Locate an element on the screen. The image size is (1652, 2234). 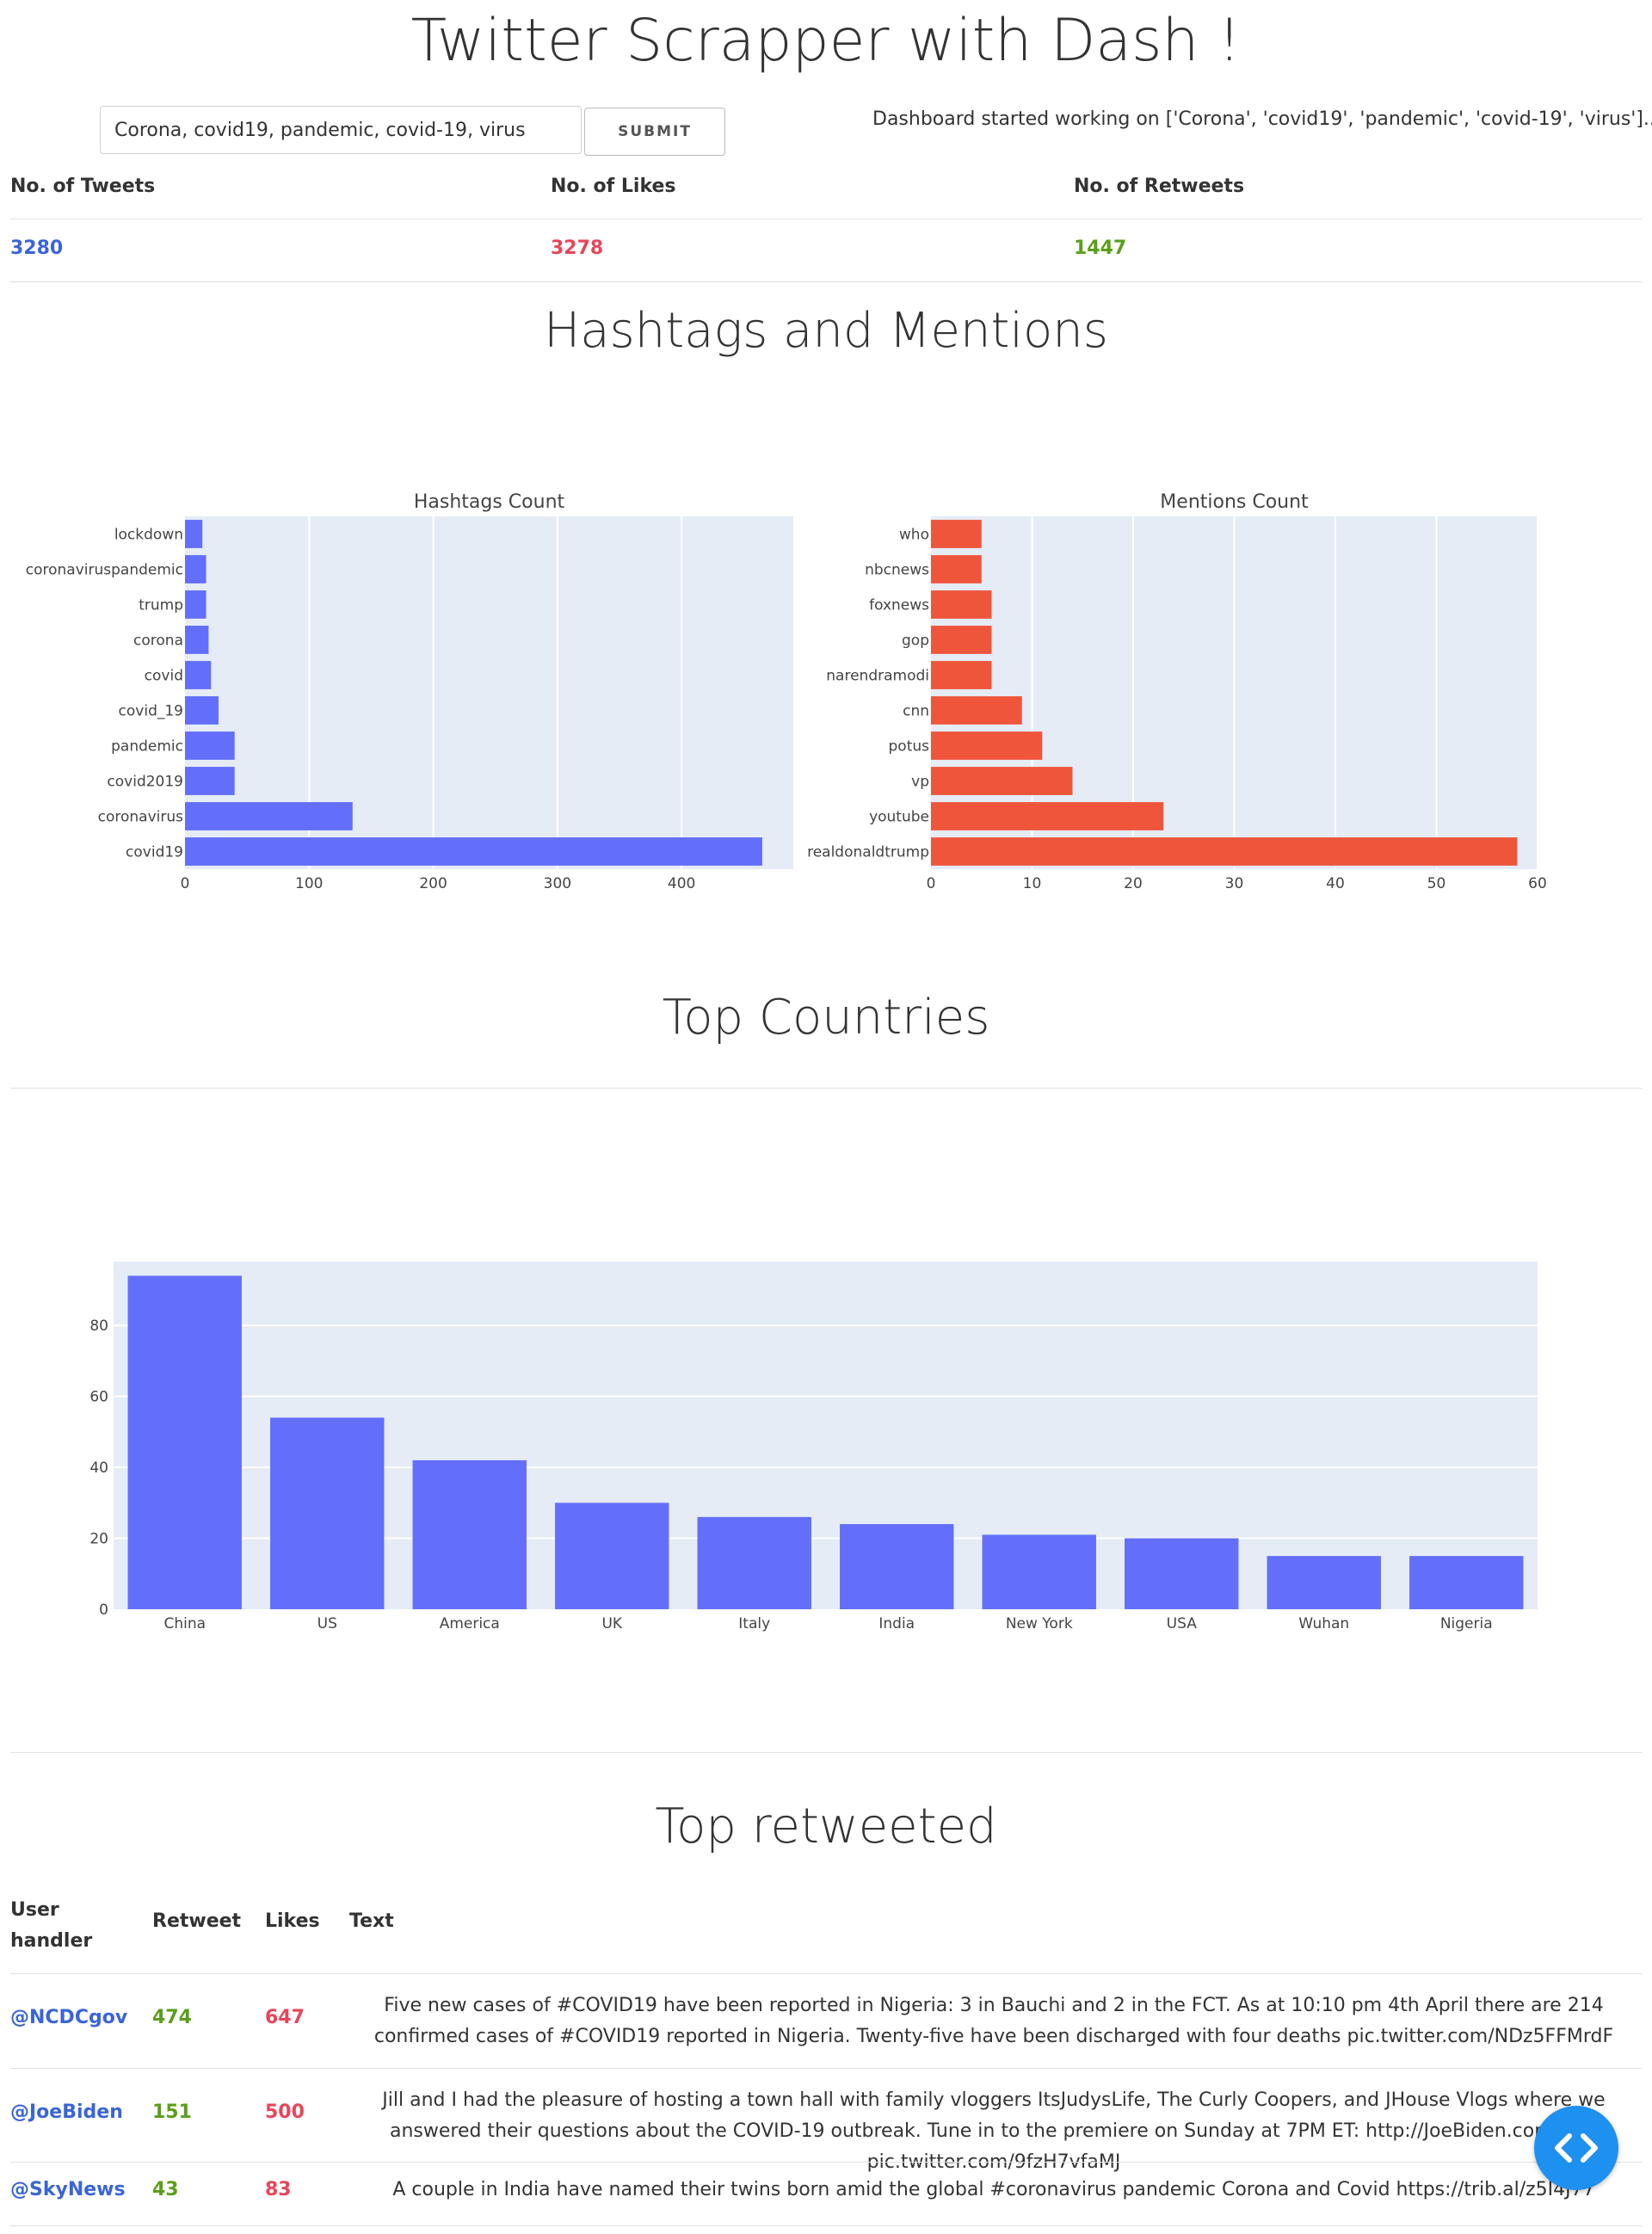
x-tick-label: 300 is located at coordinates (557, 883).